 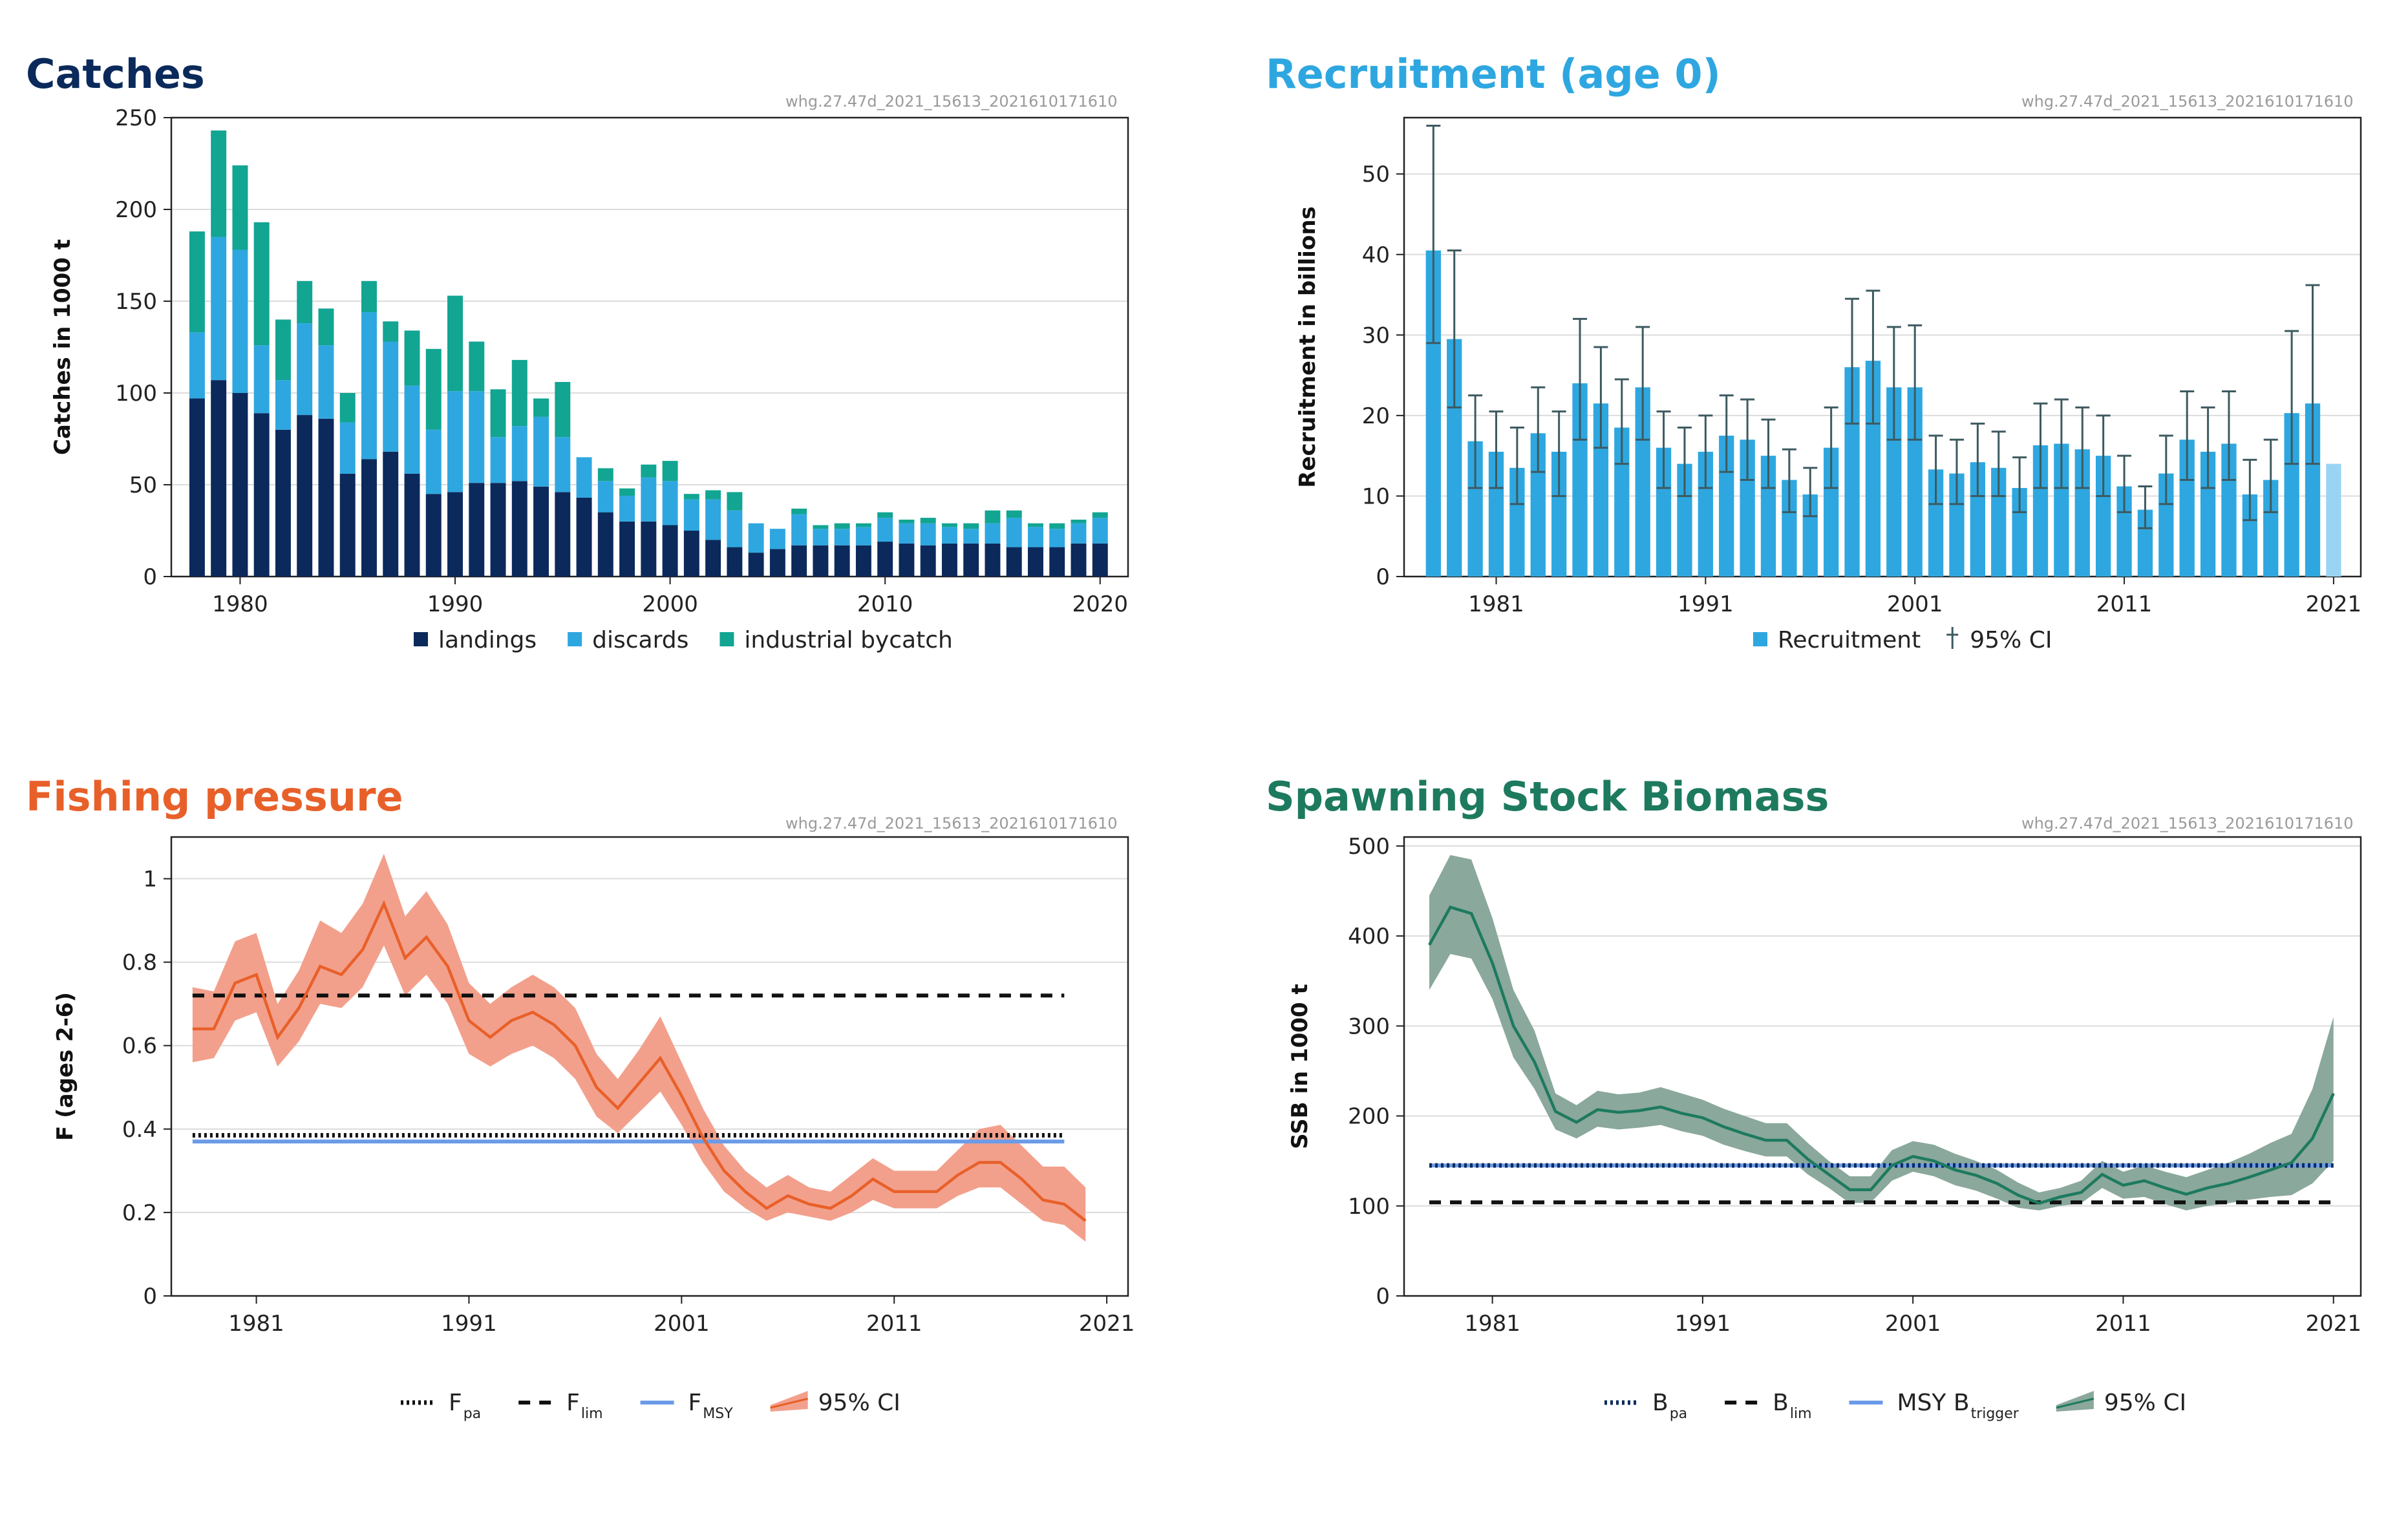 I want to click on fishing-legend-subscript: MSY, so click(x=718, y=1414).